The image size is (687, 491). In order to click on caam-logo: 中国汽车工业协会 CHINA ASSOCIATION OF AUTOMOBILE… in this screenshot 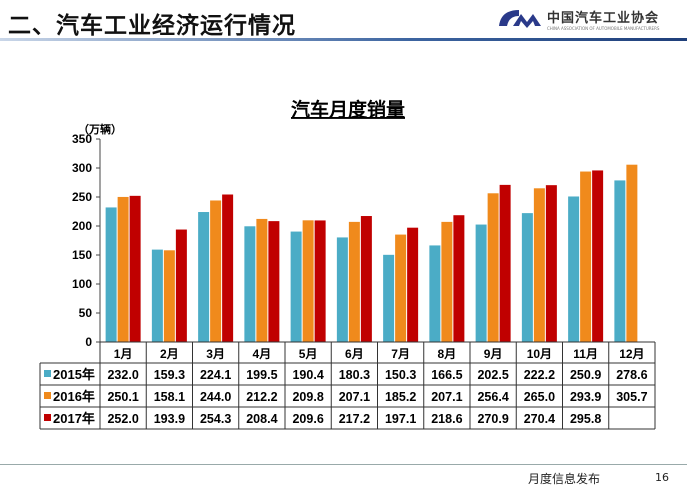, I will do `click(592, 20)`.